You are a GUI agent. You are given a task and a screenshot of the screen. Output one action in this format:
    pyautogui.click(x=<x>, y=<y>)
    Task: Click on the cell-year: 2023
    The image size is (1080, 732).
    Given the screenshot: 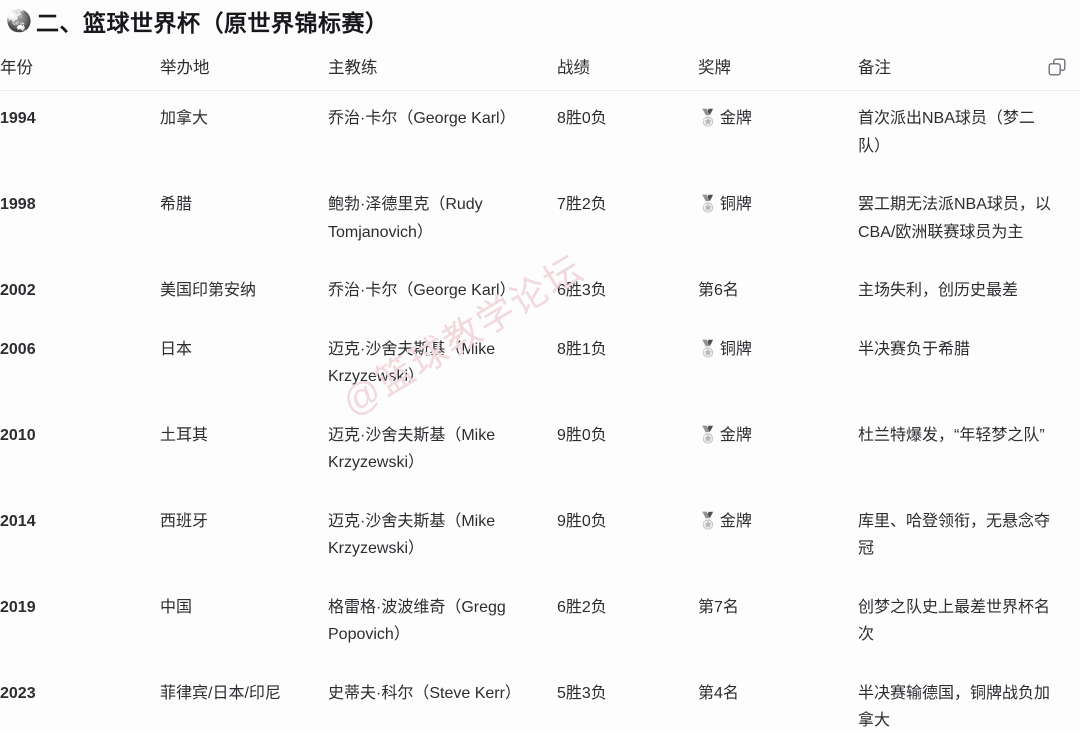 What is the action you would take?
    pyautogui.click(x=18, y=693)
    